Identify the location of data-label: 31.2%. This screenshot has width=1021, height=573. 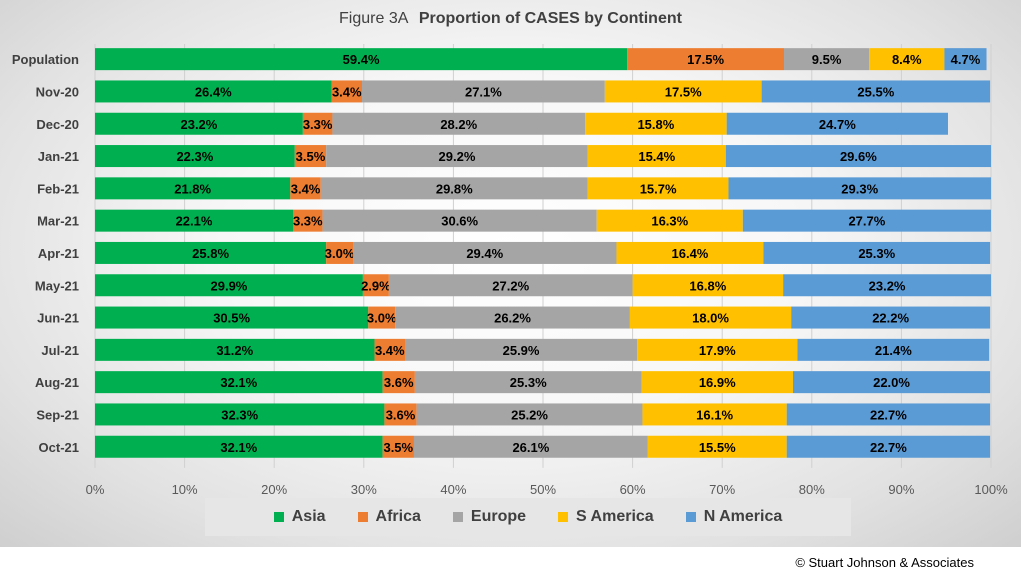
(234, 350).